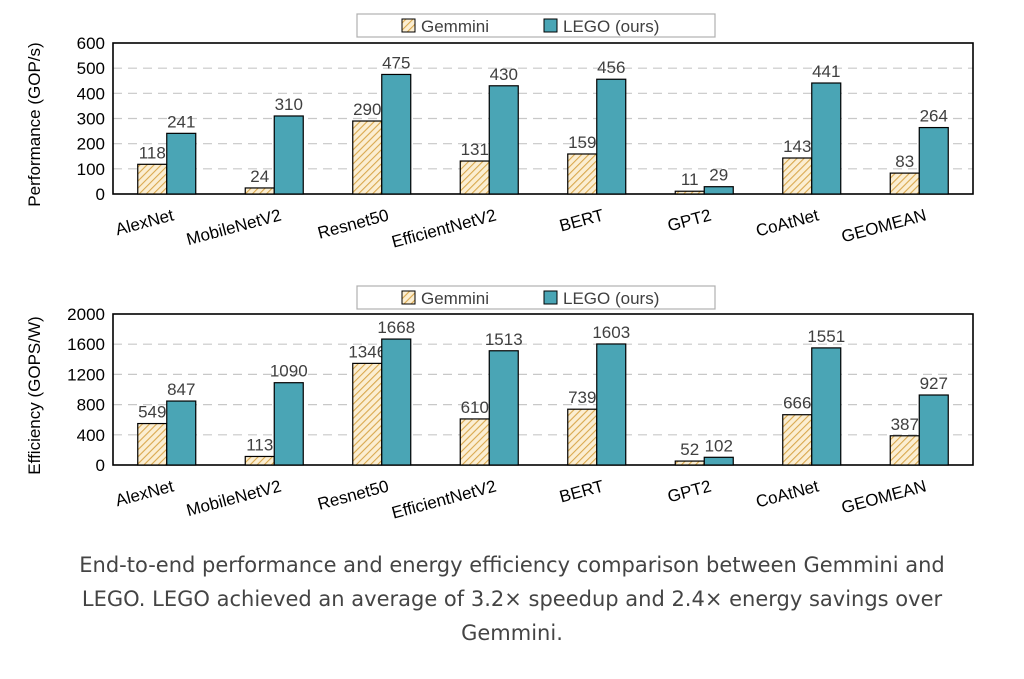 This screenshot has height=679, width=1024. What do you see at coordinates (91, 169) in the screenshot?
I see `y-tick-label: 100` at bounding box center [91, 169].